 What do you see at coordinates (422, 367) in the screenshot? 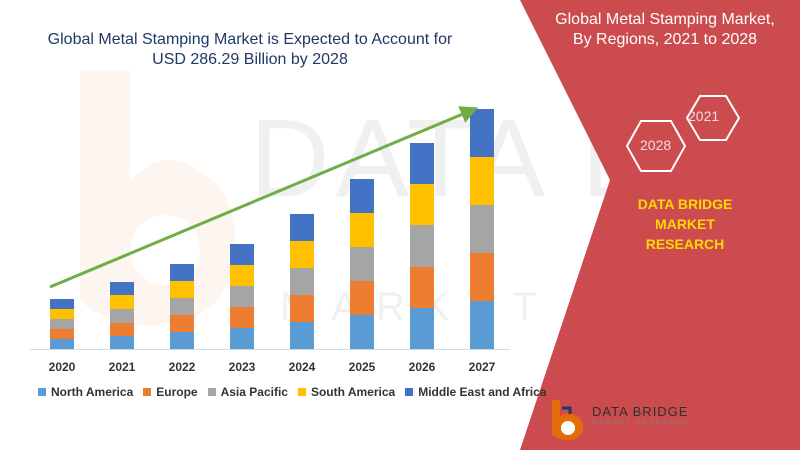
I see `x-tick-label: 2026` at bounding box center [422, 367].